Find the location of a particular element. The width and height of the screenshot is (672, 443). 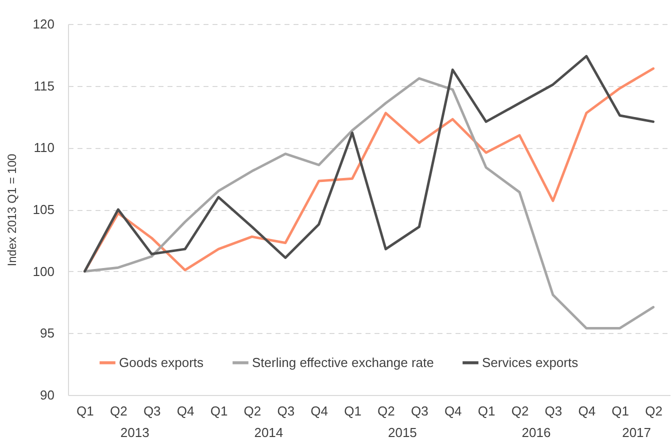

legend-label: Sterling effective exchange rate is located at coordinates (343, 362).